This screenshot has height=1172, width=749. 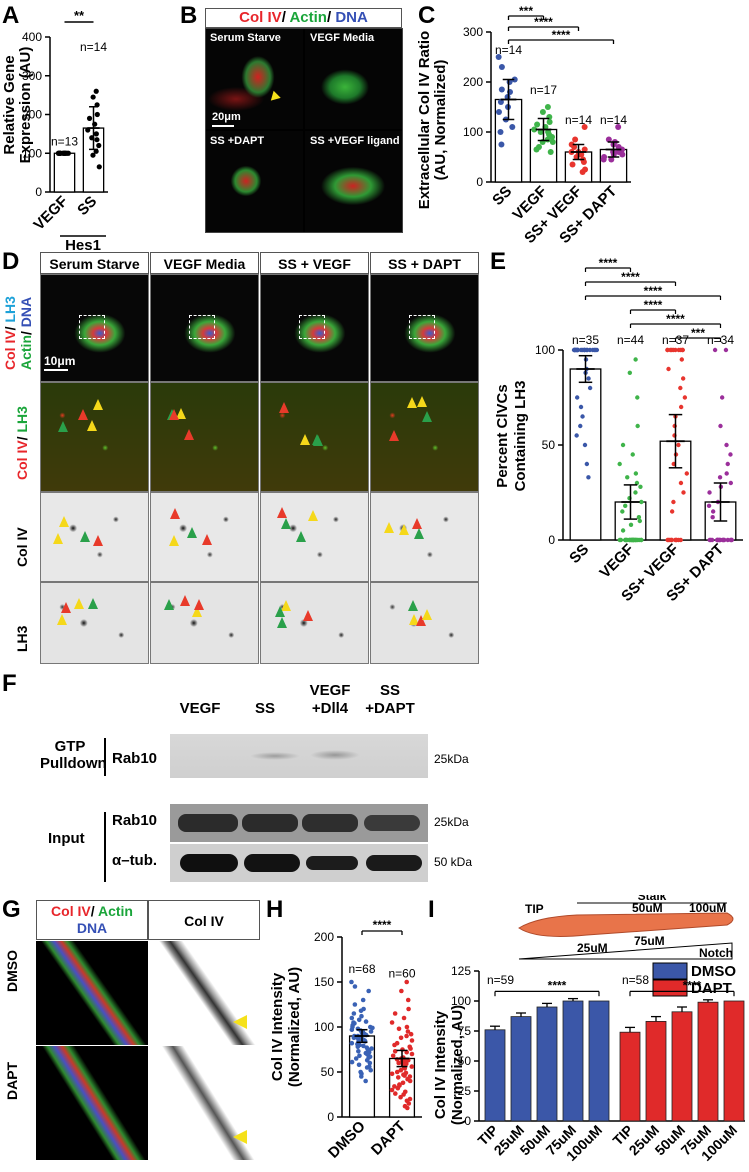 What do you see at coordinates (670, 971) in the screenshot?
I see `legend-swatch` at bounding box center [670, 971].